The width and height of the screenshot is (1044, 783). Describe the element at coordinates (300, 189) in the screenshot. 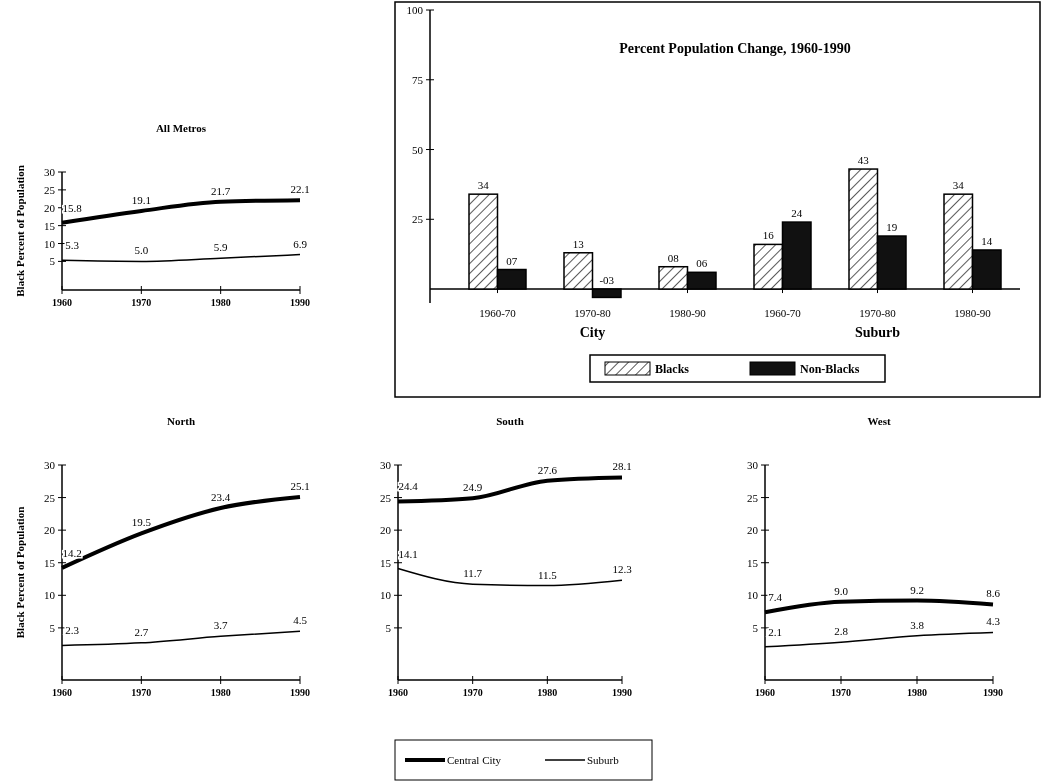

I see `data-label: 22.1` at that location.